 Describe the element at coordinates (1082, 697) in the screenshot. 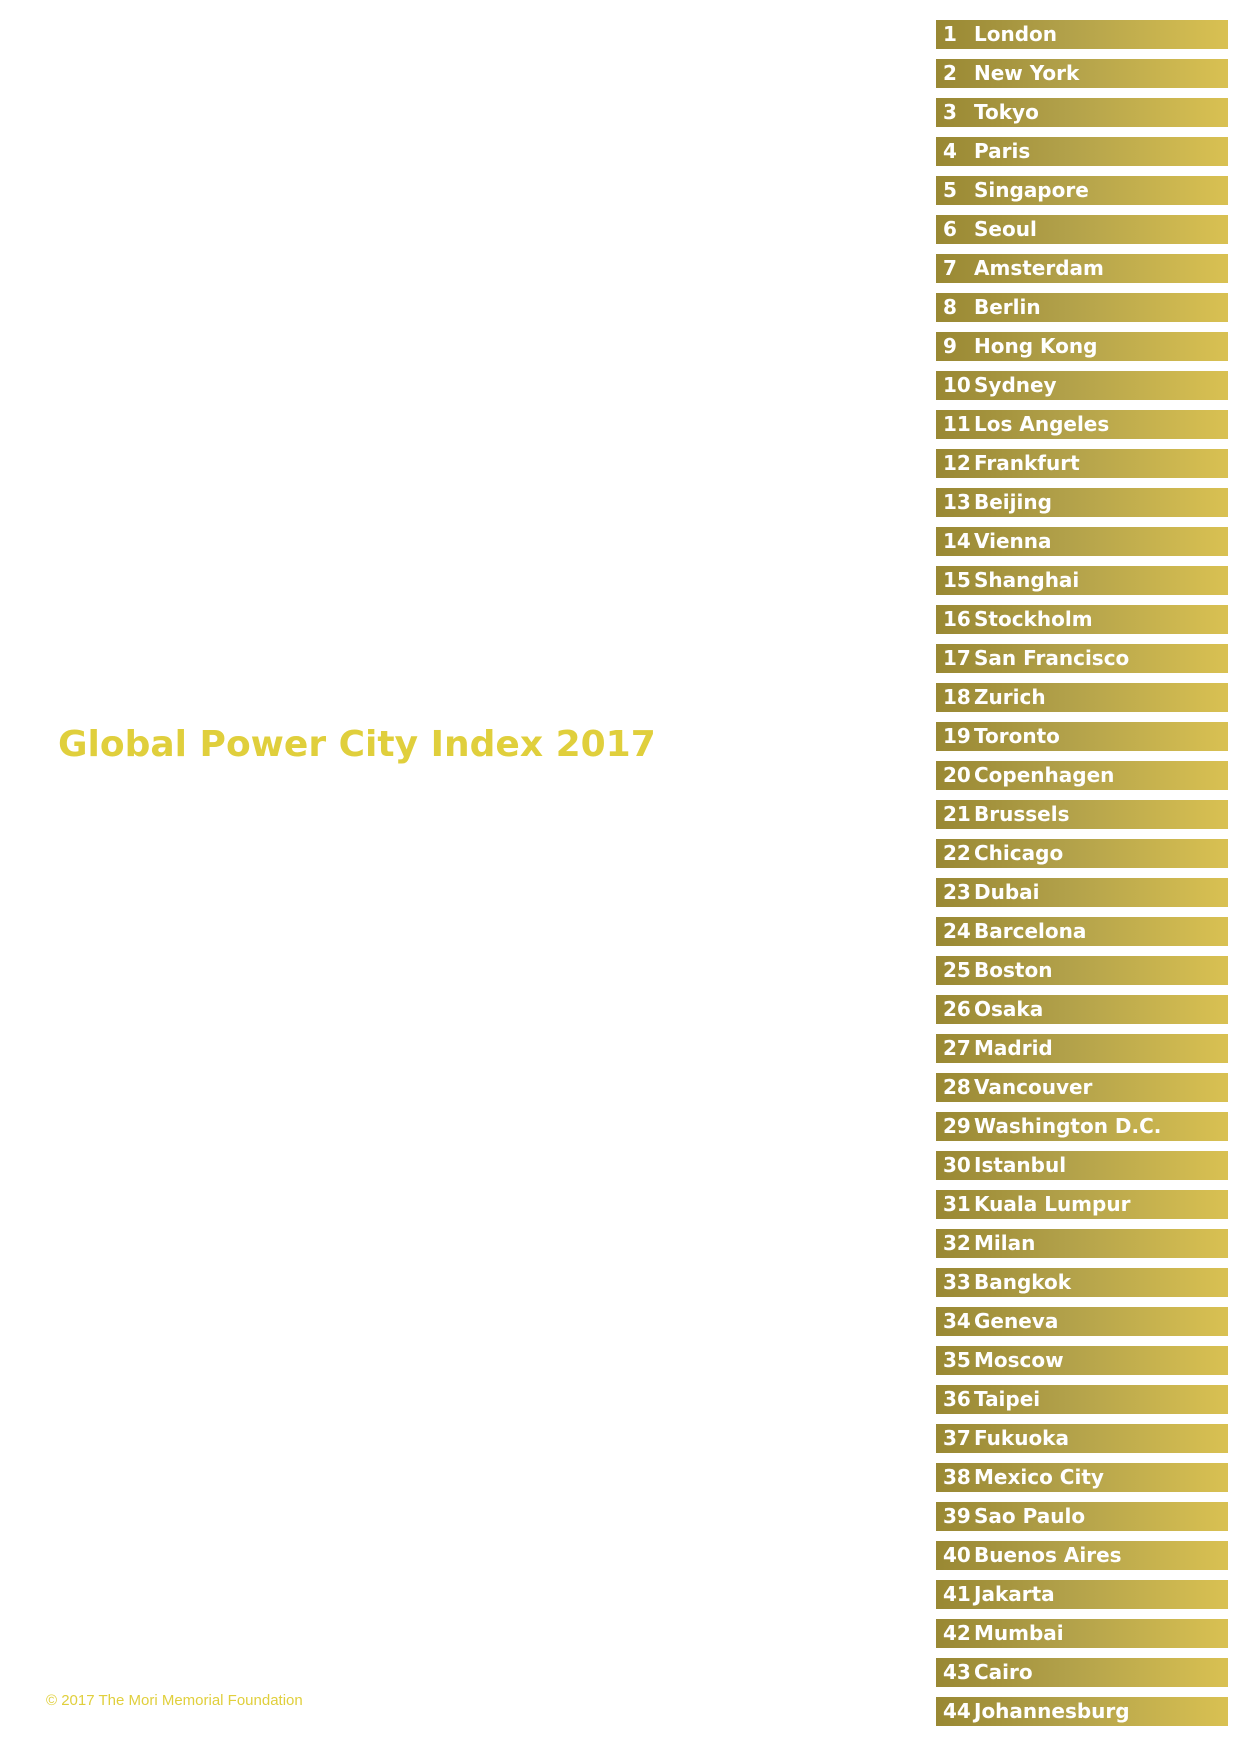

I see `ranking-row: 18 Zurich` at that location.